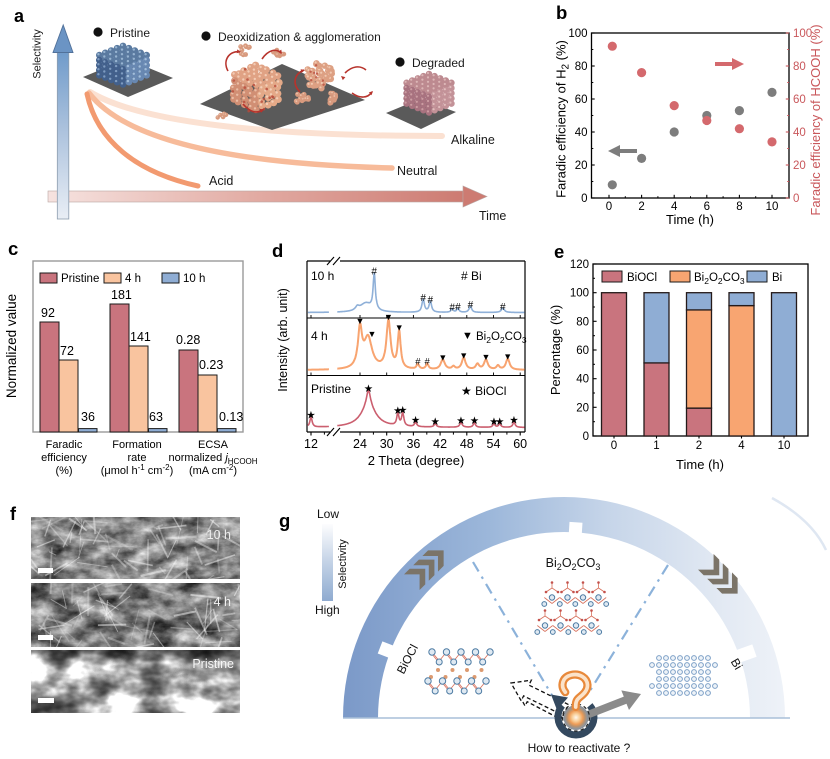 The height and width of the screenshot is (759, 830). Describe the element at coordinates (784, 446) in the screenshot. I see `svg-text: 10` at that location.